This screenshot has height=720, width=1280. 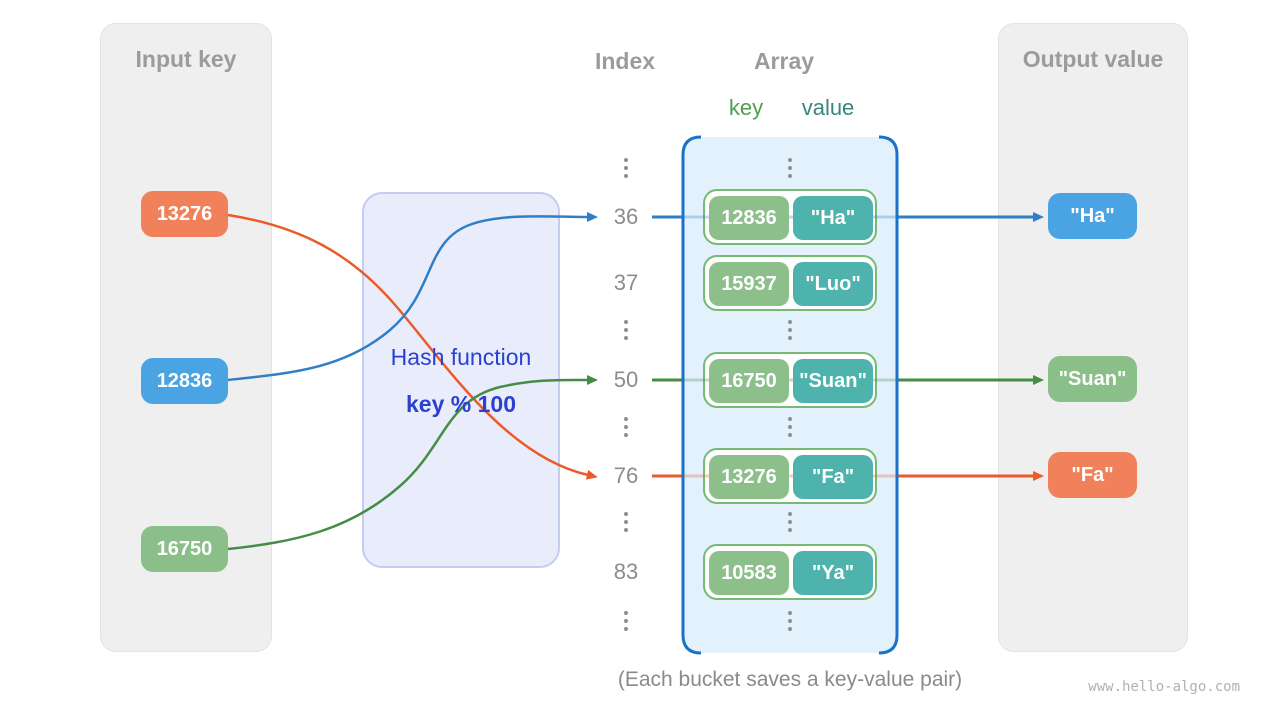 What do you see at coordinates (833, 284) in the screenshot?
I see `bucket-value: "Luo"` at bounding box center [833, 284].